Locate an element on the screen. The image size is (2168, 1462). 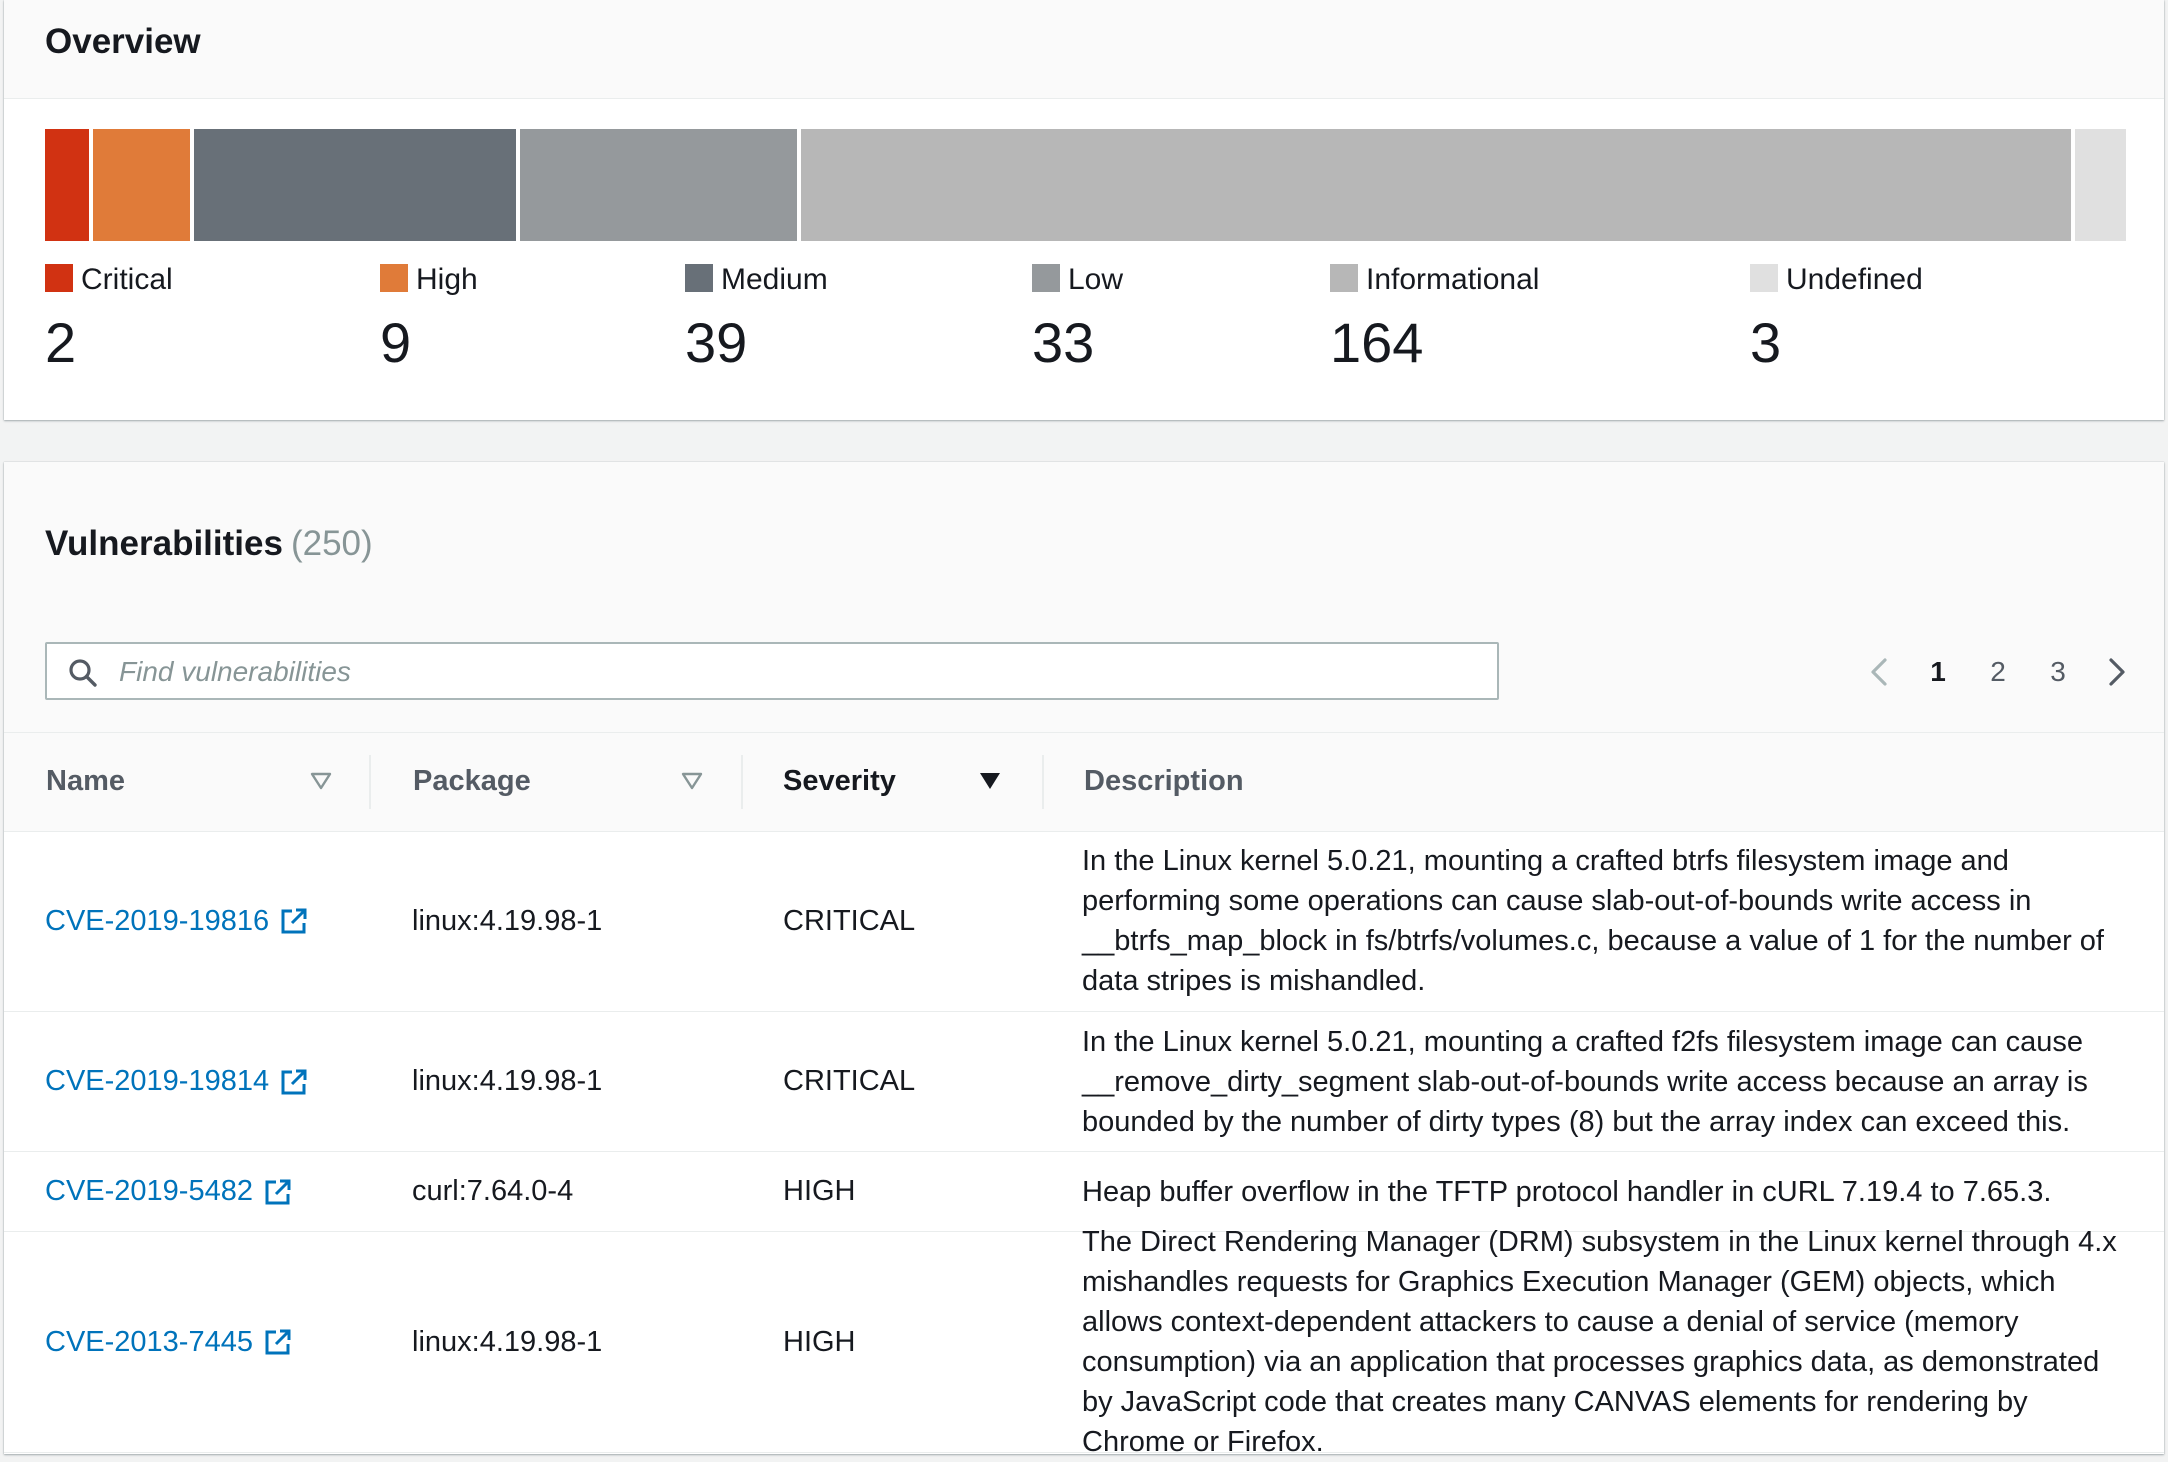
legend-label-high: High is located at coordinates (447, 279).